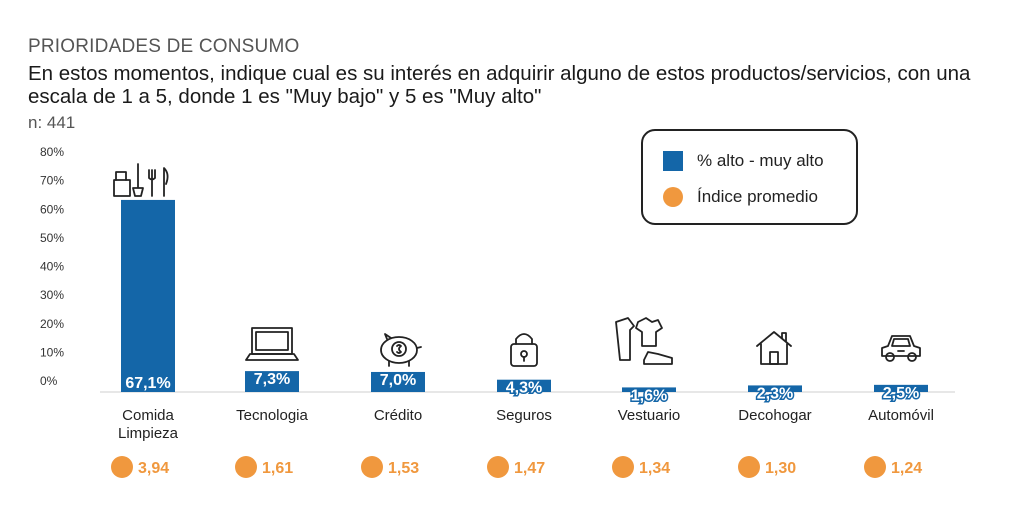 Image resolution: width=1024 pixels, height=507 pixels. I want to click on legend-bar-swatch, so click(673, 161).